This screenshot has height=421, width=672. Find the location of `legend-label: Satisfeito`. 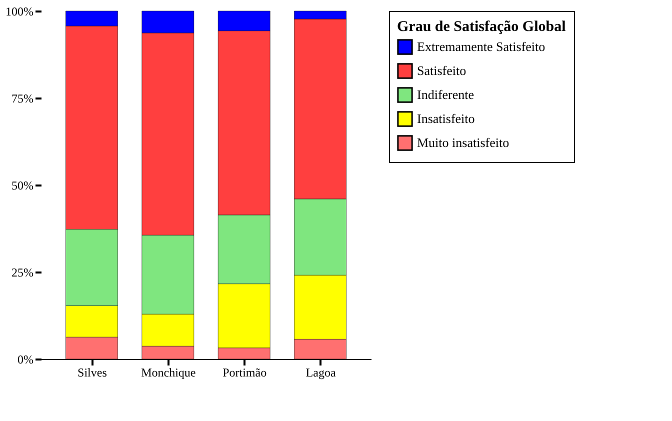

legend-label: Satisfeito is located at coordinates (441, 70).